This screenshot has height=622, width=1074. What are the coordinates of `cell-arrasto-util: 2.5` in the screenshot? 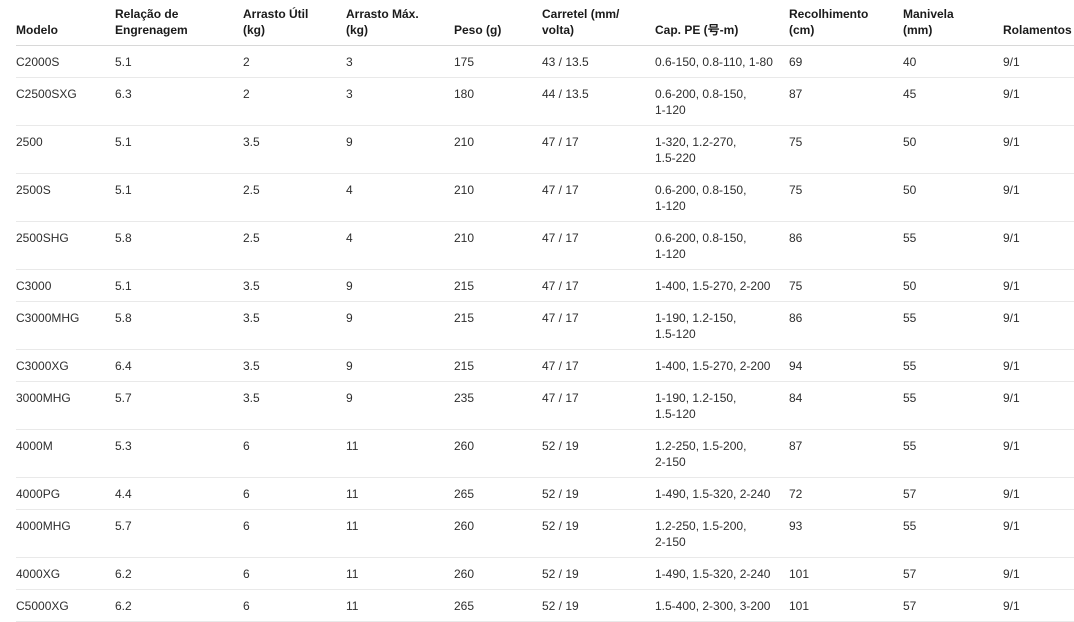 It's located at (294, 245).